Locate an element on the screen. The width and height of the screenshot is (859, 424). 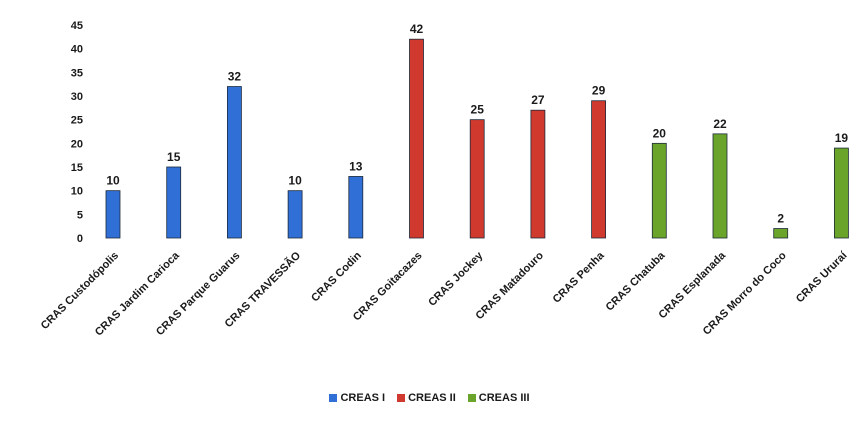
legend: CREAS I CREAS II CREAS III is located at coordinates (429, 398).